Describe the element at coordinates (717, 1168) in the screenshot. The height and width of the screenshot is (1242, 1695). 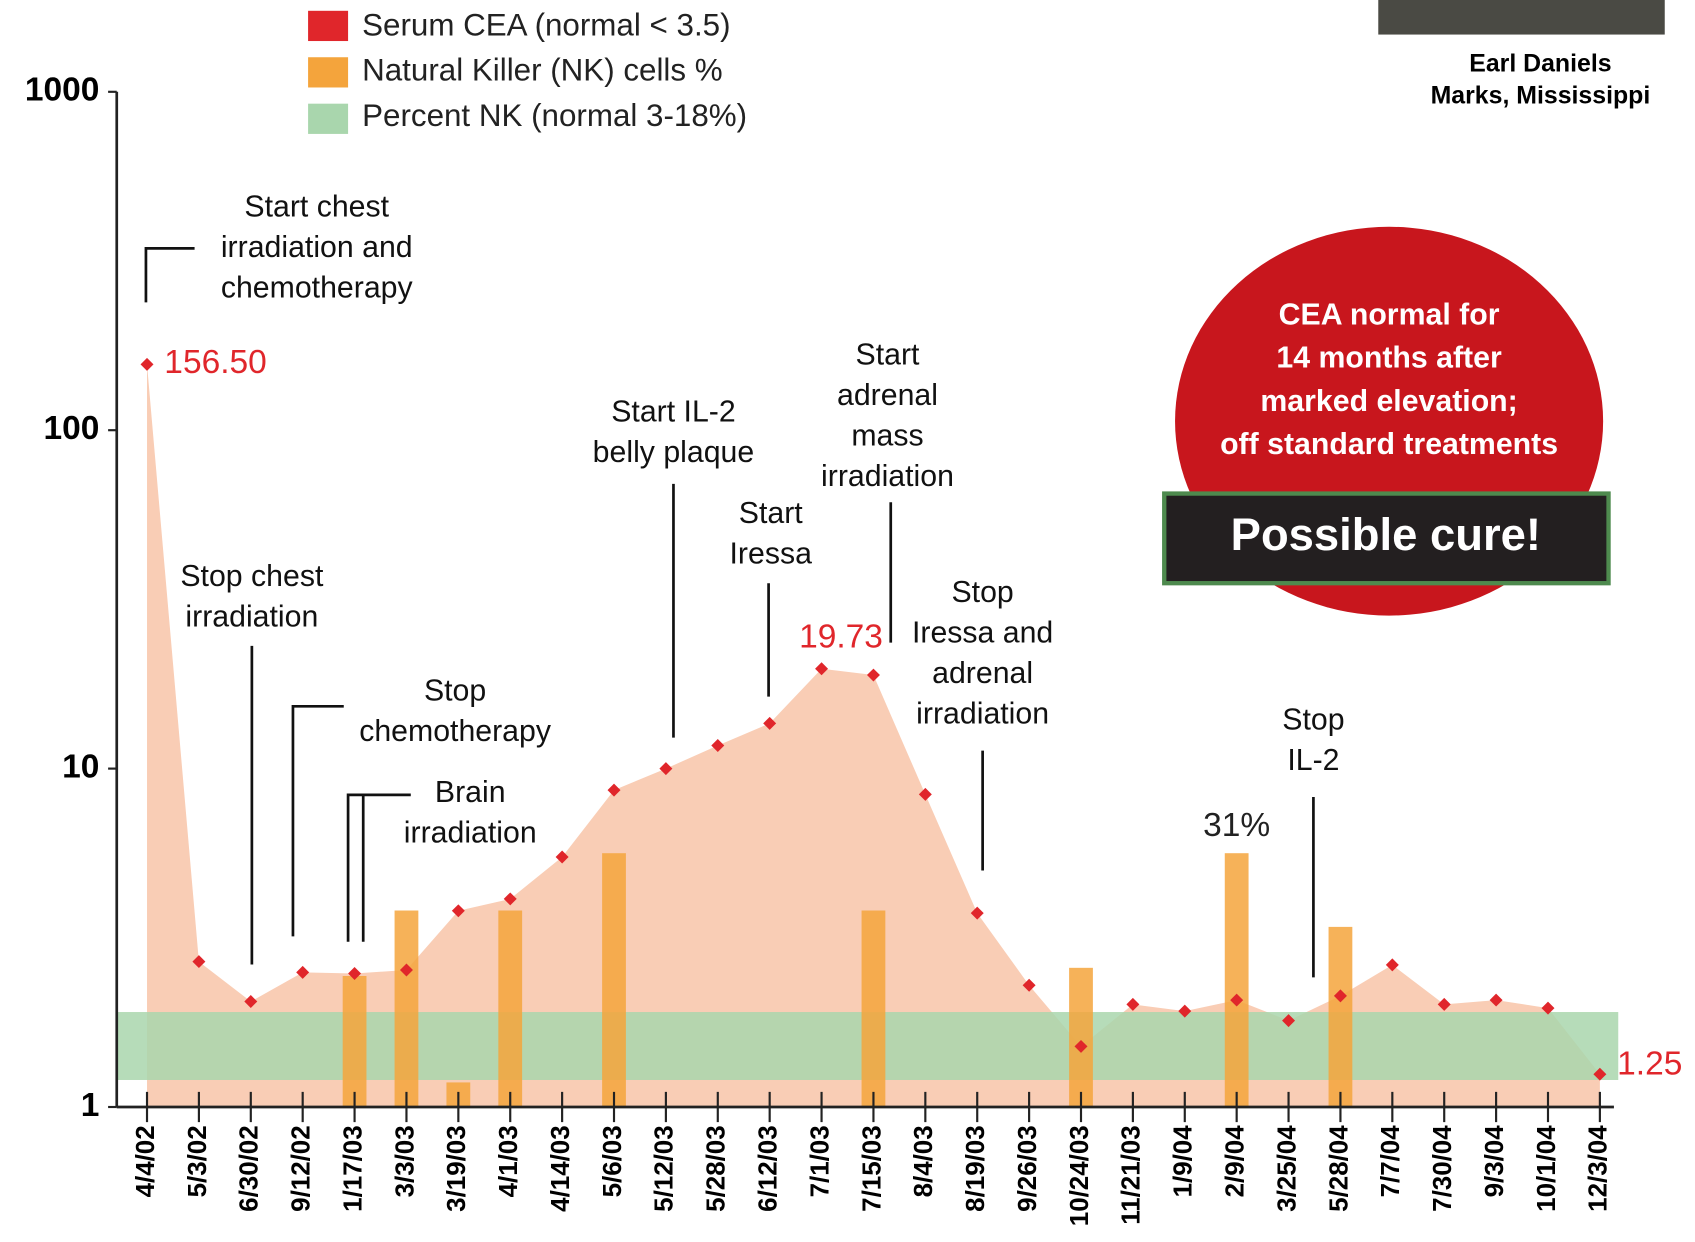
I see `x-tick-label: 5/28/03` at that location.